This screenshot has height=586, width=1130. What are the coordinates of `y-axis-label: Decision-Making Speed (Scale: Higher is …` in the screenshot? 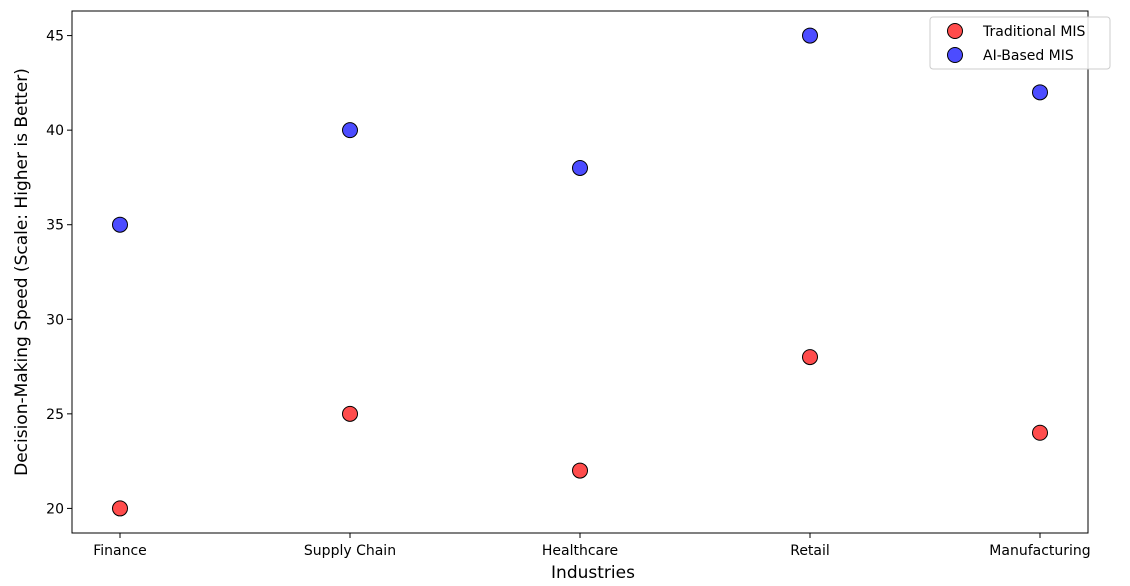 It's located at (22, 272).